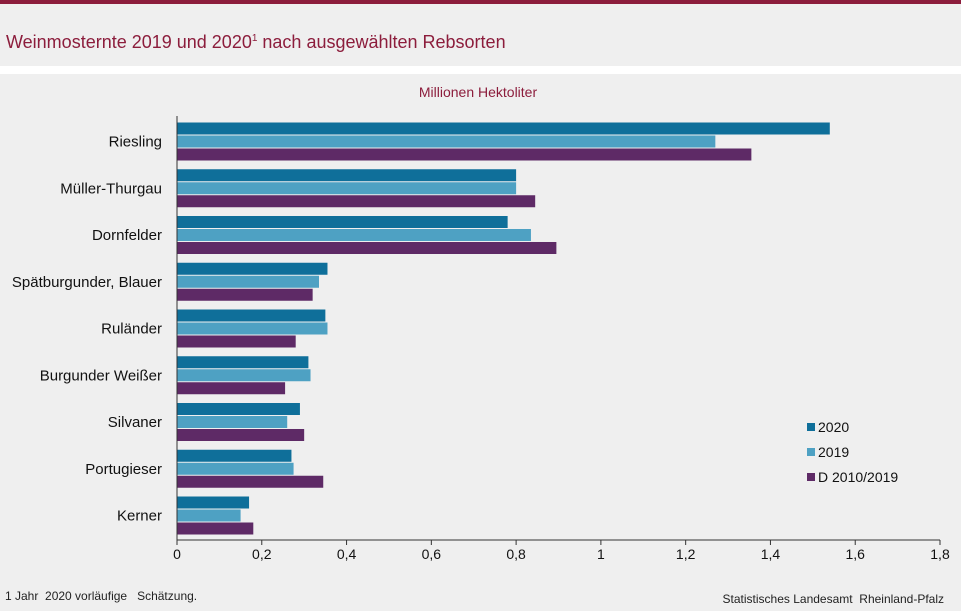 The height and width of the screenshot is (611, 961). Describe the element at coordinates (123, 469) in the screenshot. I see `category-label: Portugieser` at that location.